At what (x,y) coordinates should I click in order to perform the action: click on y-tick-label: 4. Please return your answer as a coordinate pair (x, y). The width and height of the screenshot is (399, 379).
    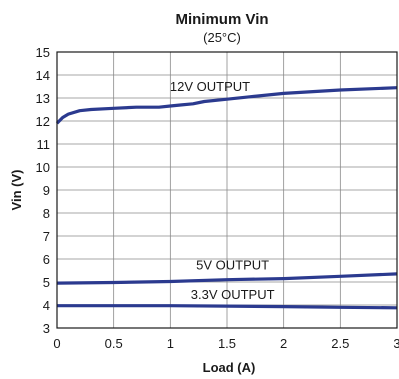
    Looking at the image, I should click on (46, 305).